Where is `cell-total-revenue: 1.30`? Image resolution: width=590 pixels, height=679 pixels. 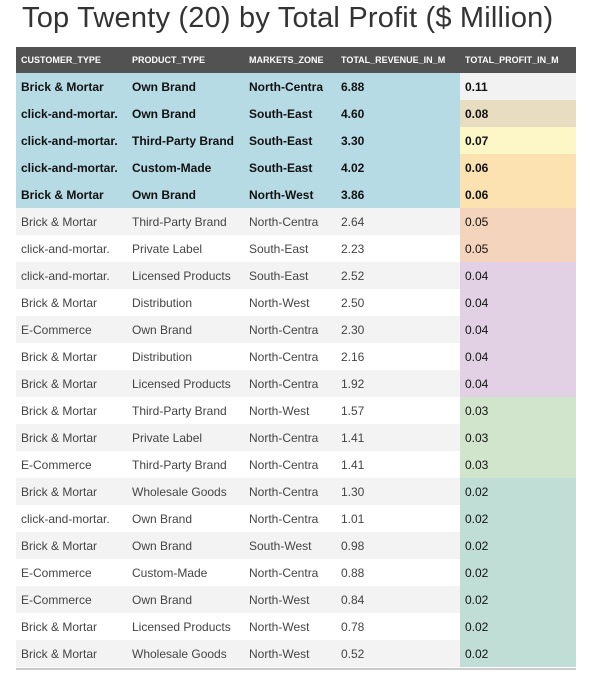 cell-total-revenue: 1.30 is located at coordinates (398, 491).